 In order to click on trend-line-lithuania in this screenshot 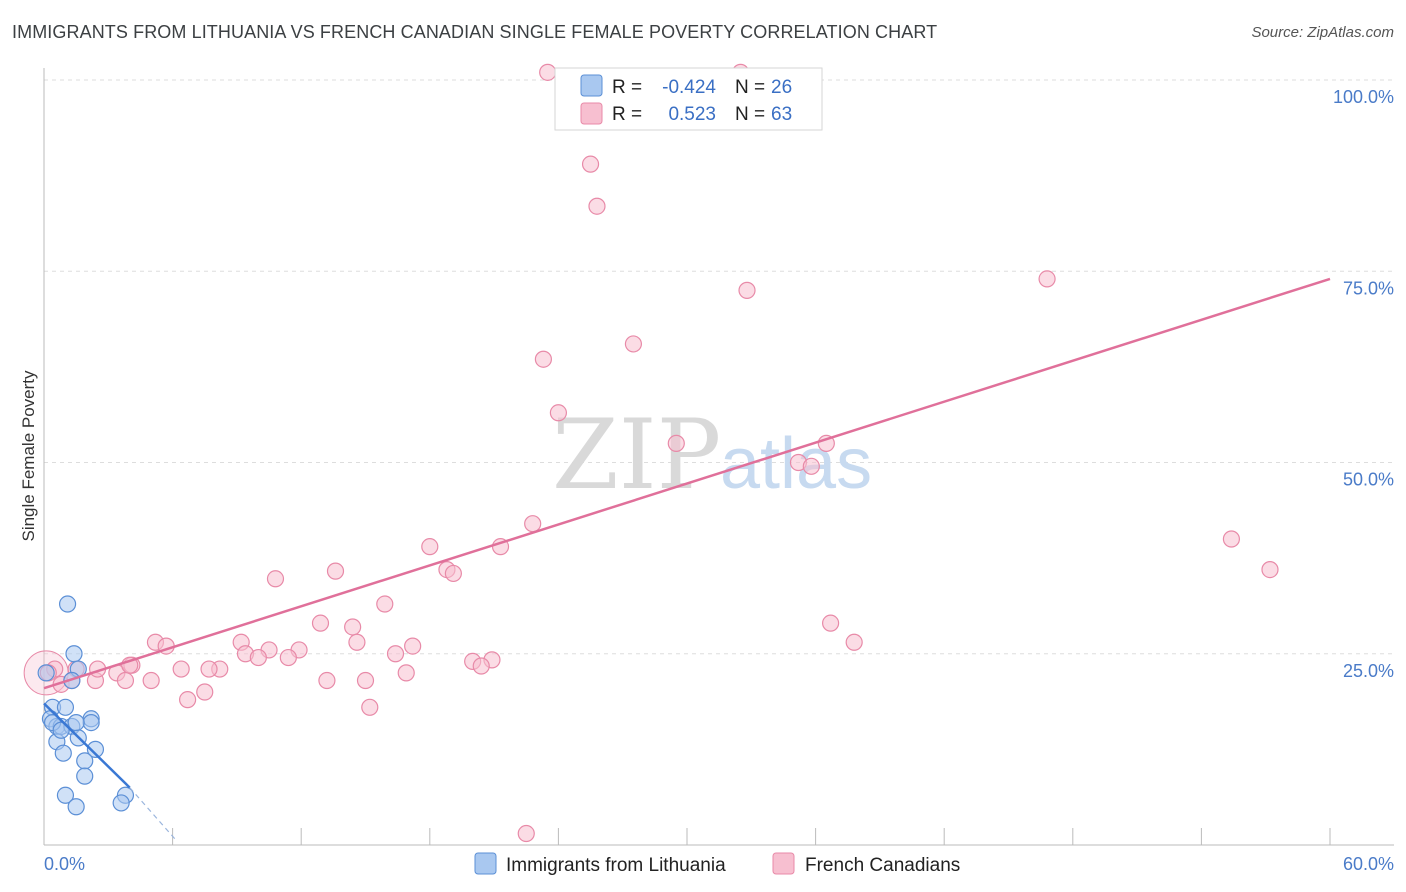, I will do `click(87, 745)`.